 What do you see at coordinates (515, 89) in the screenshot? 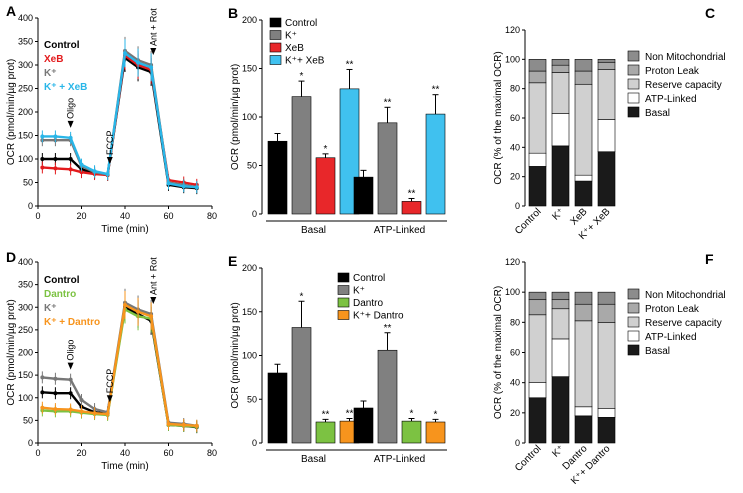
I see `chart-C-y-tick-label: 80` at bounding box center [515, 89].